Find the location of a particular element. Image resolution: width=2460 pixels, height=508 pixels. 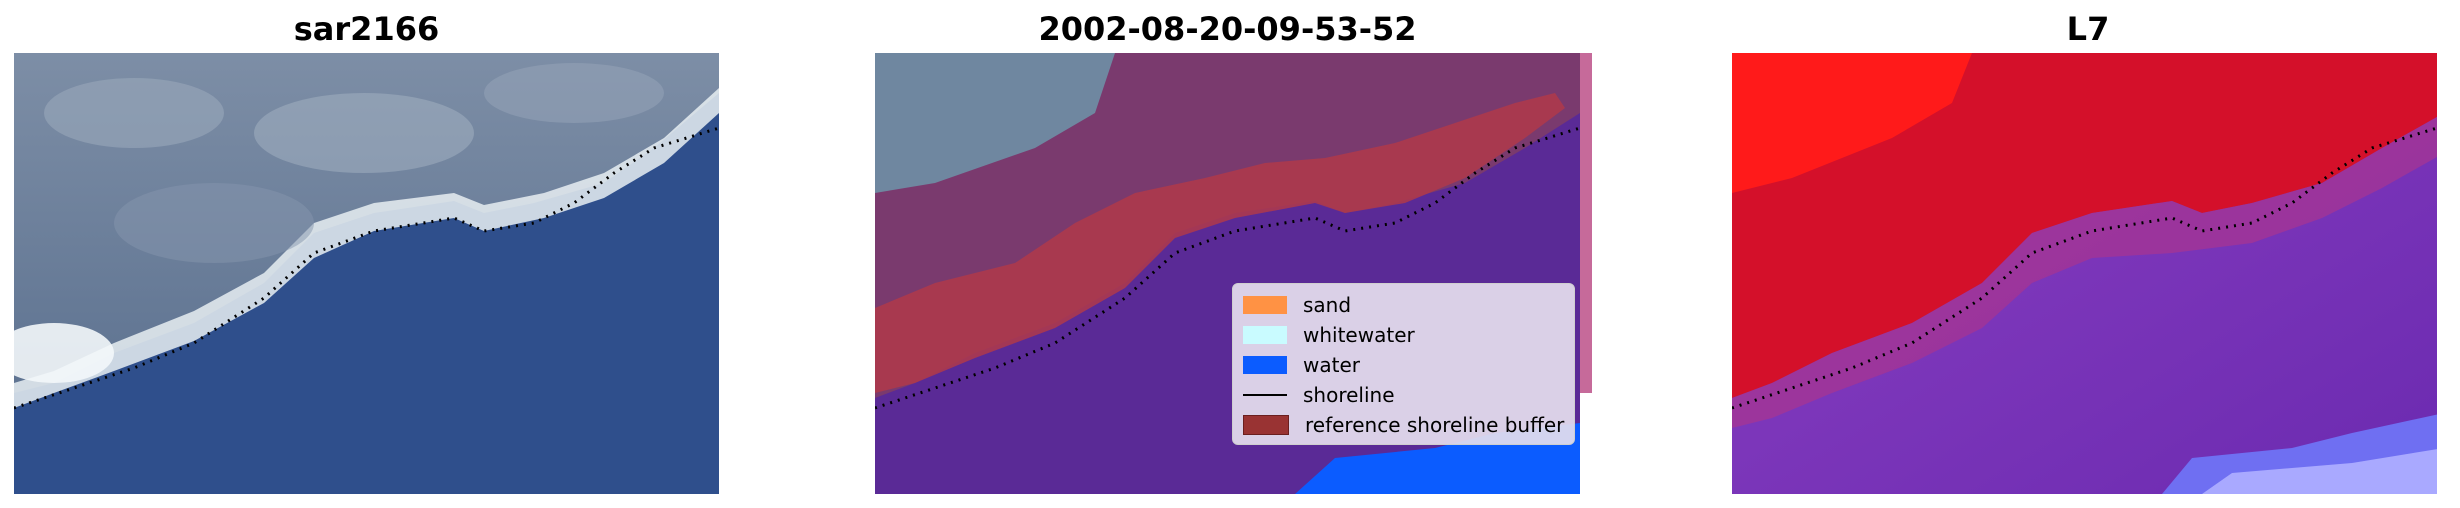

water-swatch is located at coordinates (1265, 365).